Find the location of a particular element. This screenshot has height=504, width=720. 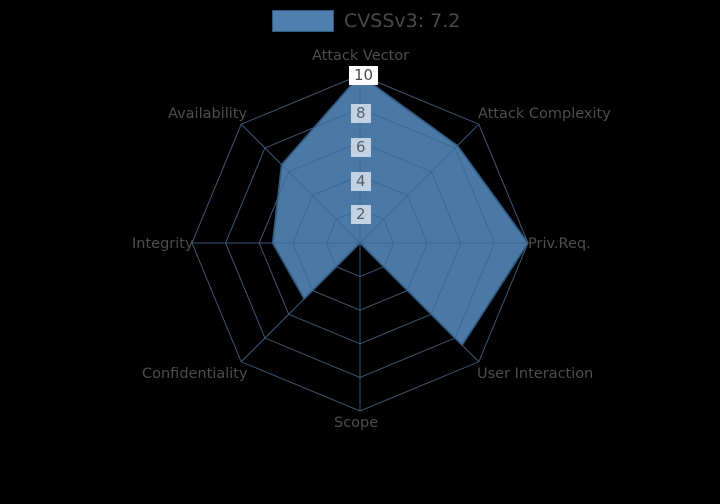

axis-label-priv-req: Priv.Req. is located at coordinates (559, 244).